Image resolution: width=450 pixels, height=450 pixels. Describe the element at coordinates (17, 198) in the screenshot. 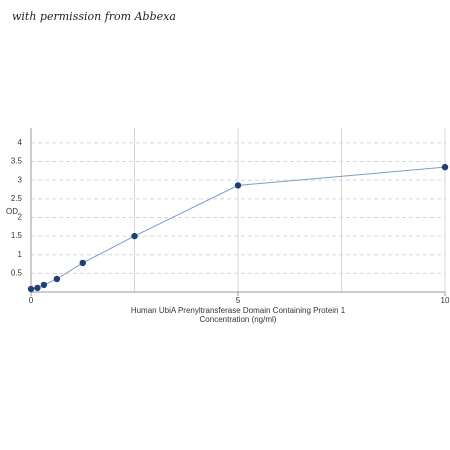

I see `y-tick-label: 2.5` at that location.